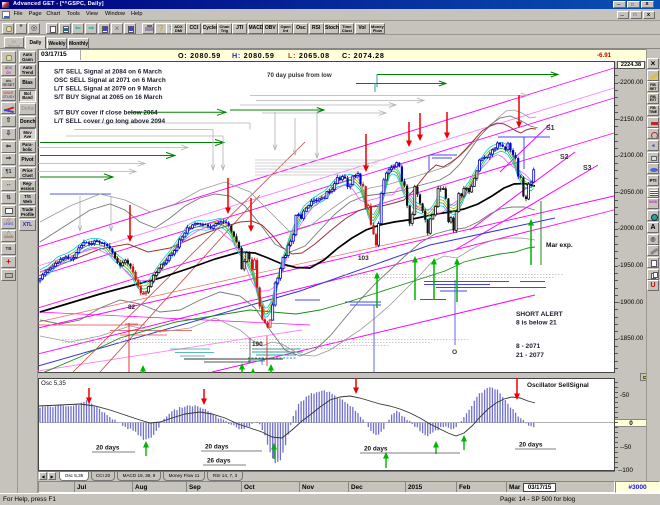 This screenshot has width=660, height=505. Describe the element at coordinates (559, 245) in the screenshot. I see `svg-text: Mar exp.` at that location.